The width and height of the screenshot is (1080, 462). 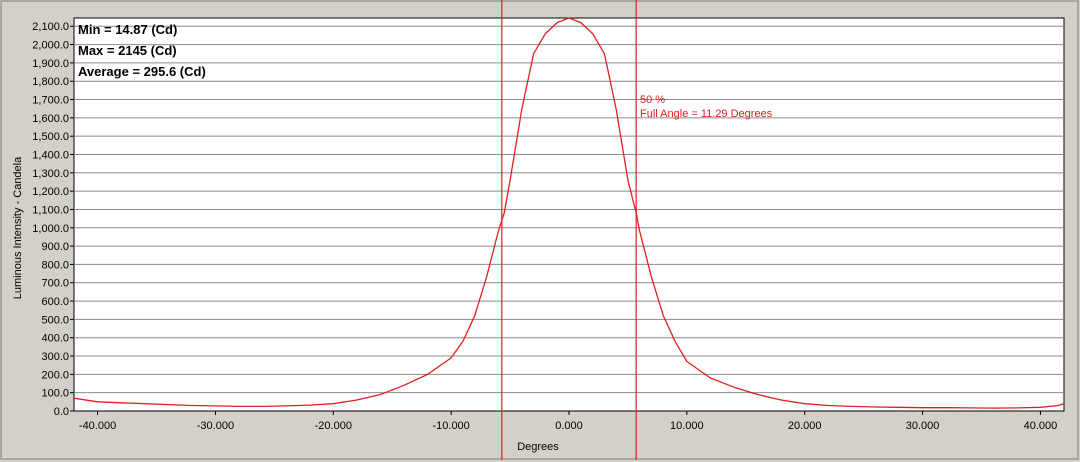 I want to click on y-tick-label: 300.0, so click(x=55, y=357).